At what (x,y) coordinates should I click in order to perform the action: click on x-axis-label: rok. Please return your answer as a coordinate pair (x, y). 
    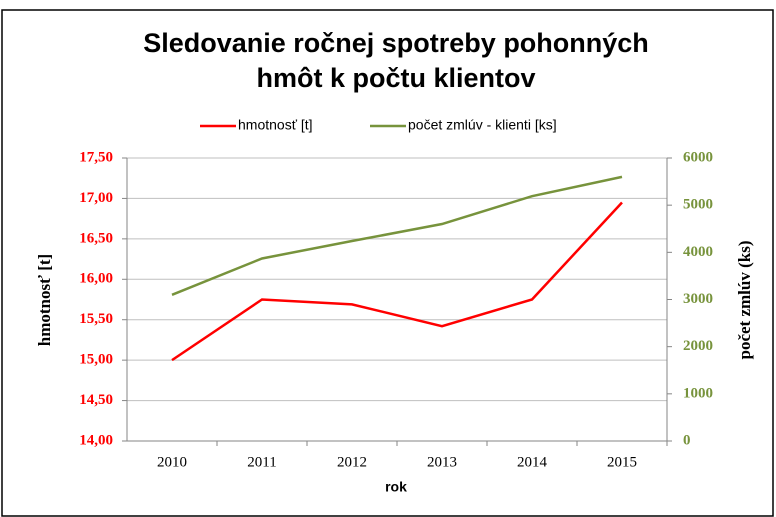
    Looking at the image, I should click on (396, 487).